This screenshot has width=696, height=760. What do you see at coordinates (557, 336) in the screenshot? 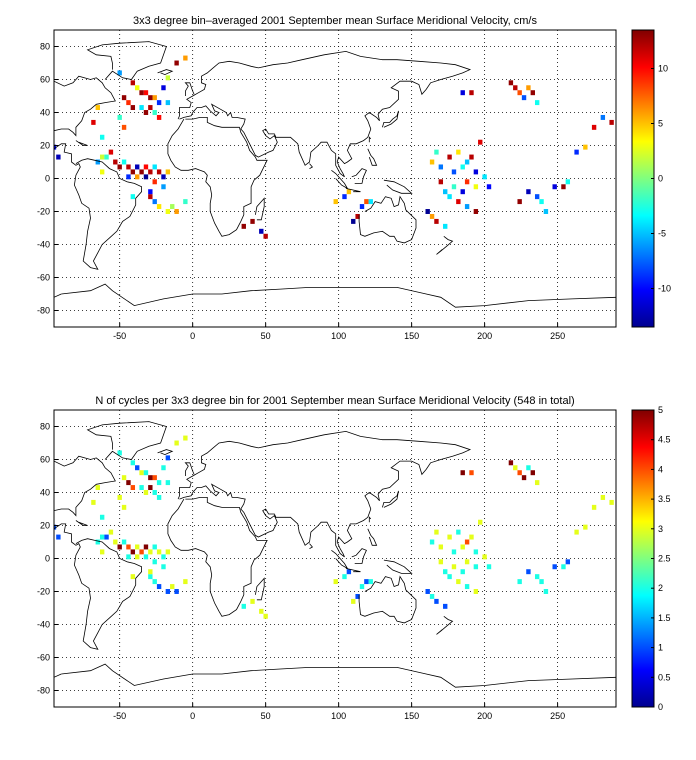
I see `x-tick-label: 250` at bounding box center [557, 336].